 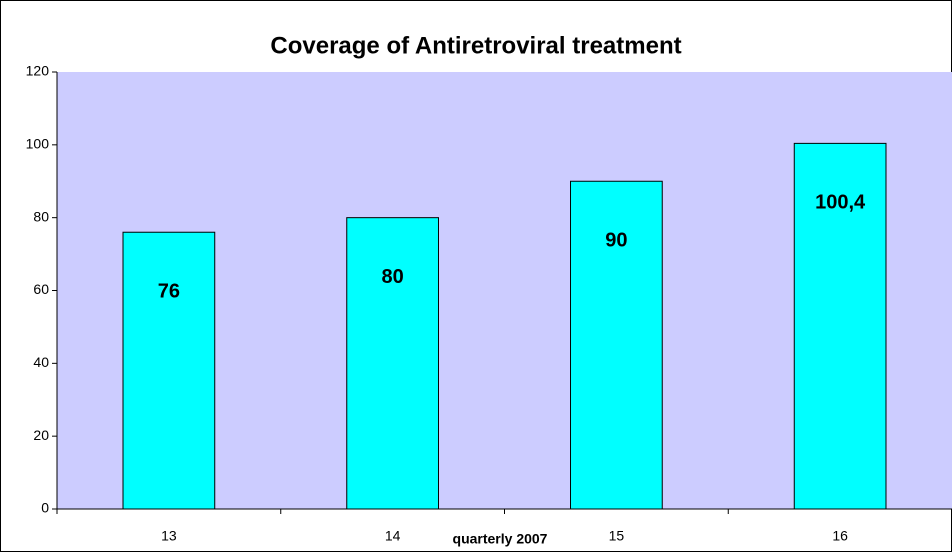 What do you see at coordinates (41, 216) in the screenshot?
I see `y-tick-label: 80` at bounding box center [41, 216].